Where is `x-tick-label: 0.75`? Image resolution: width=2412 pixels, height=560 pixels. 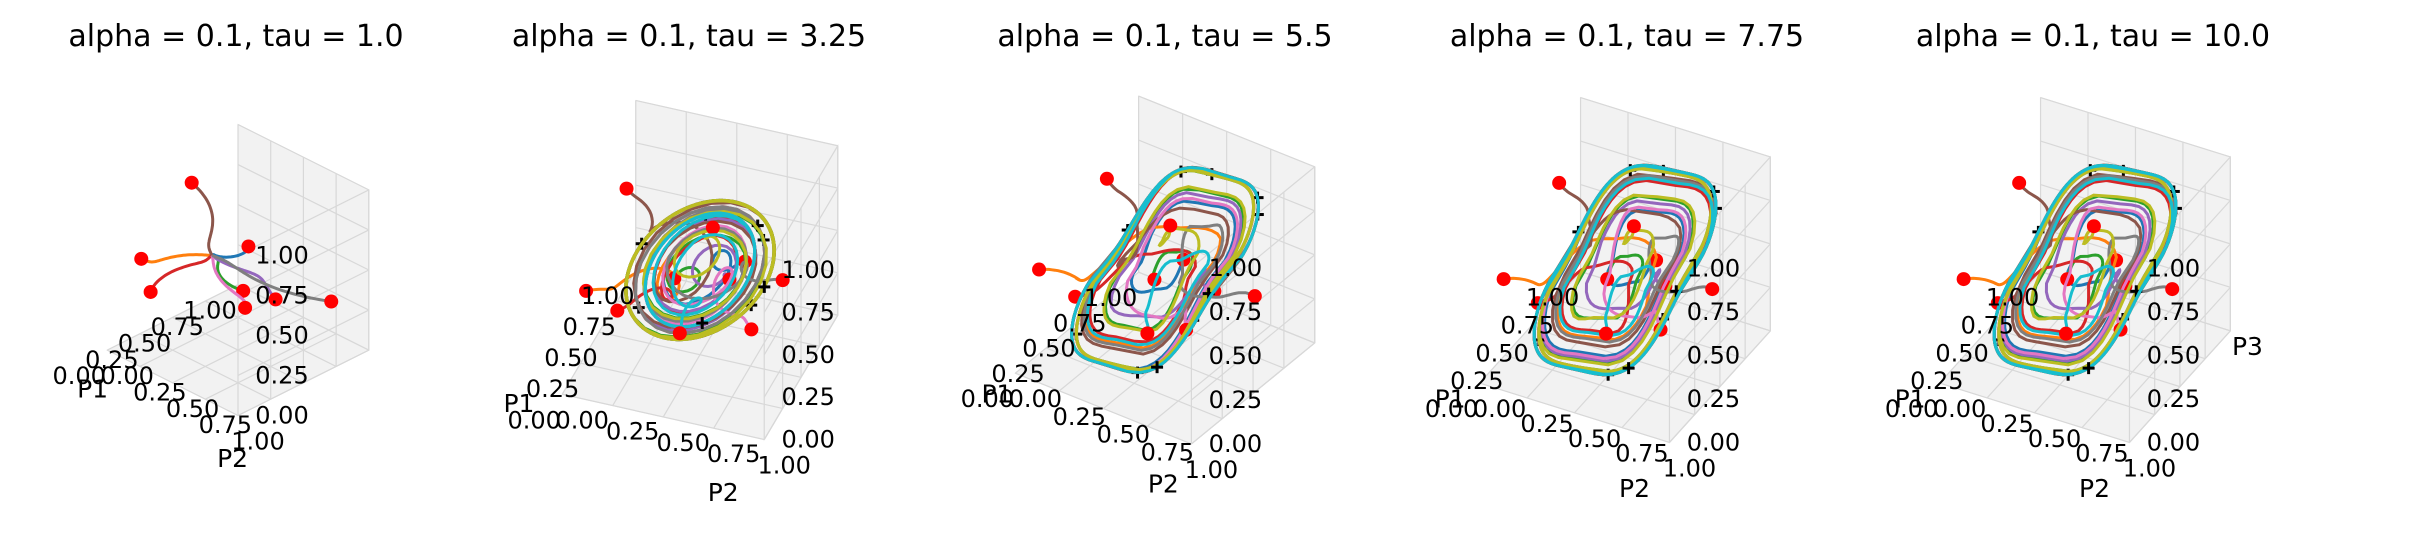
x-tick-label: 0.75 is located at coordinates (1079, 323).